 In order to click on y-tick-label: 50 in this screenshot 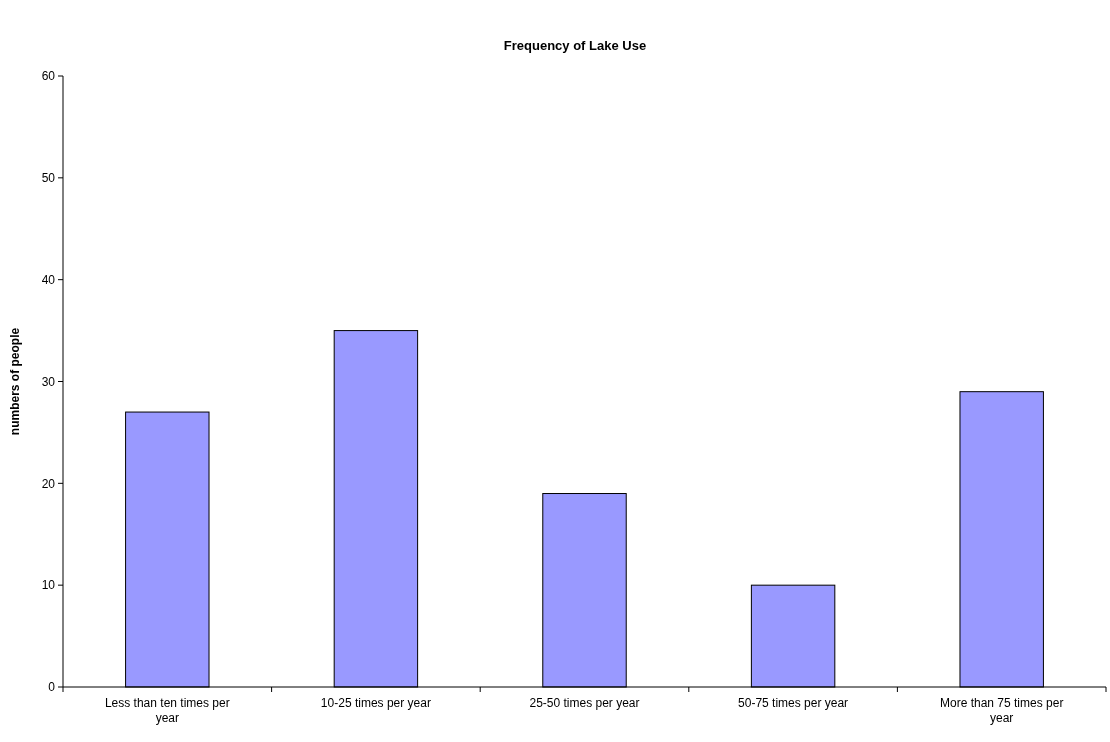, I will do `click(48, 178)`.